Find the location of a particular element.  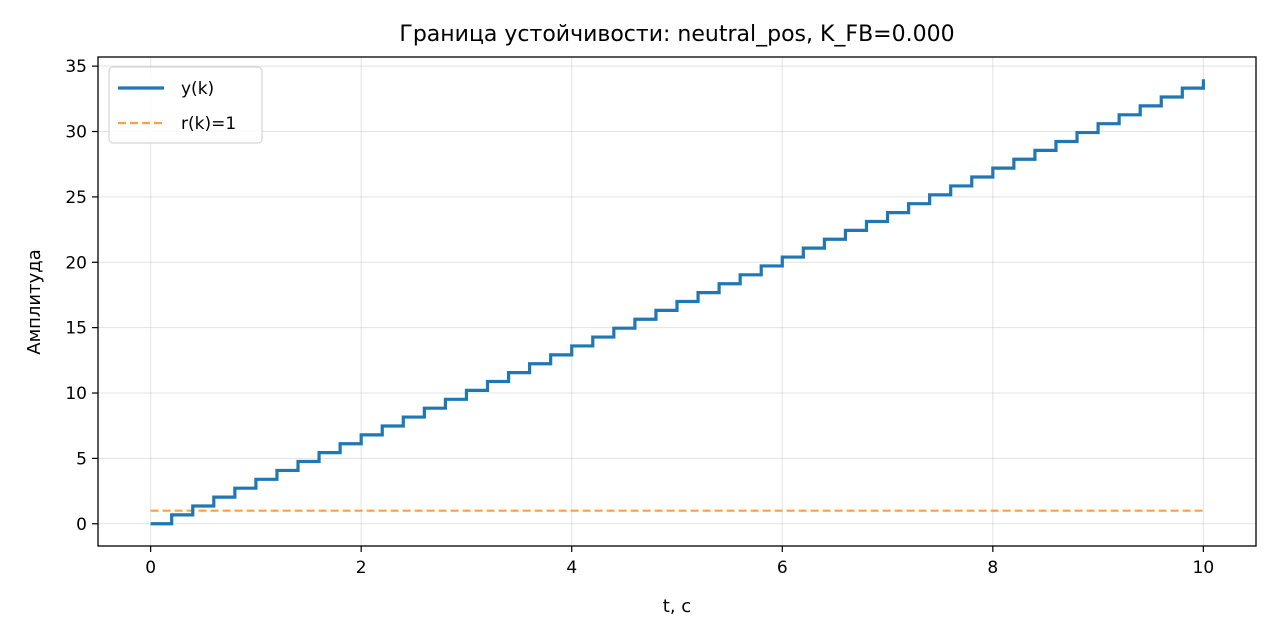

y-tick-label: 30 is located at coordinates (76, 133).